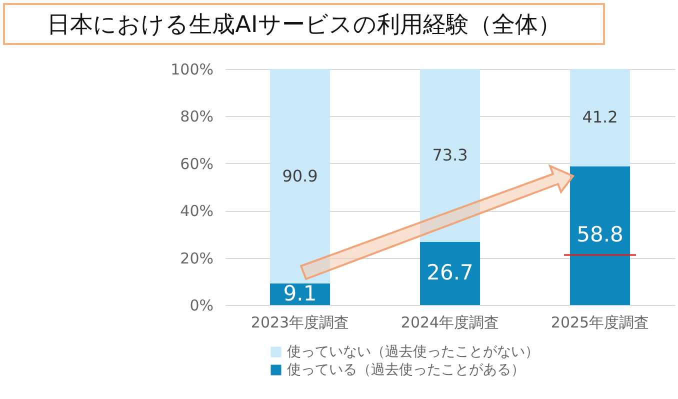 This screenshot has width=678, height=399. I want to click on data-label: 73.3, so click(450, 154).